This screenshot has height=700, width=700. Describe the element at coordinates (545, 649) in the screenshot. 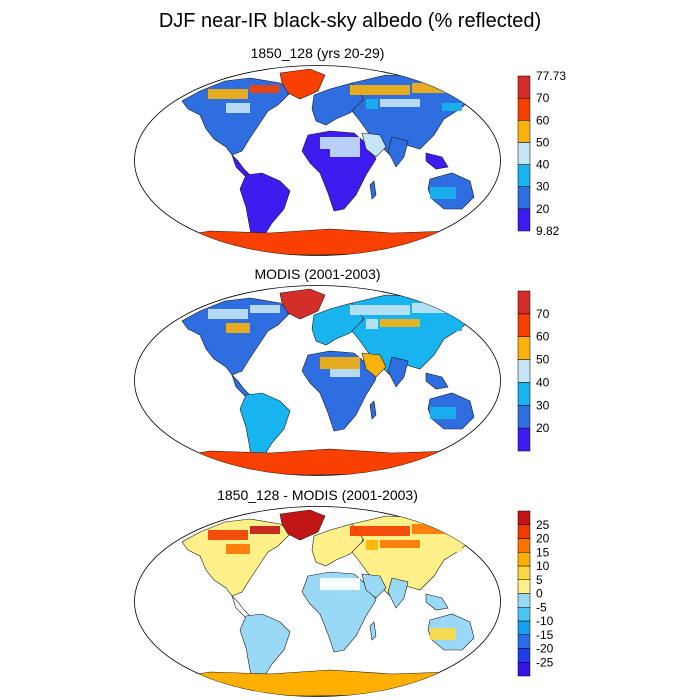

I see `colorbar-tick-label: -20` at that location.